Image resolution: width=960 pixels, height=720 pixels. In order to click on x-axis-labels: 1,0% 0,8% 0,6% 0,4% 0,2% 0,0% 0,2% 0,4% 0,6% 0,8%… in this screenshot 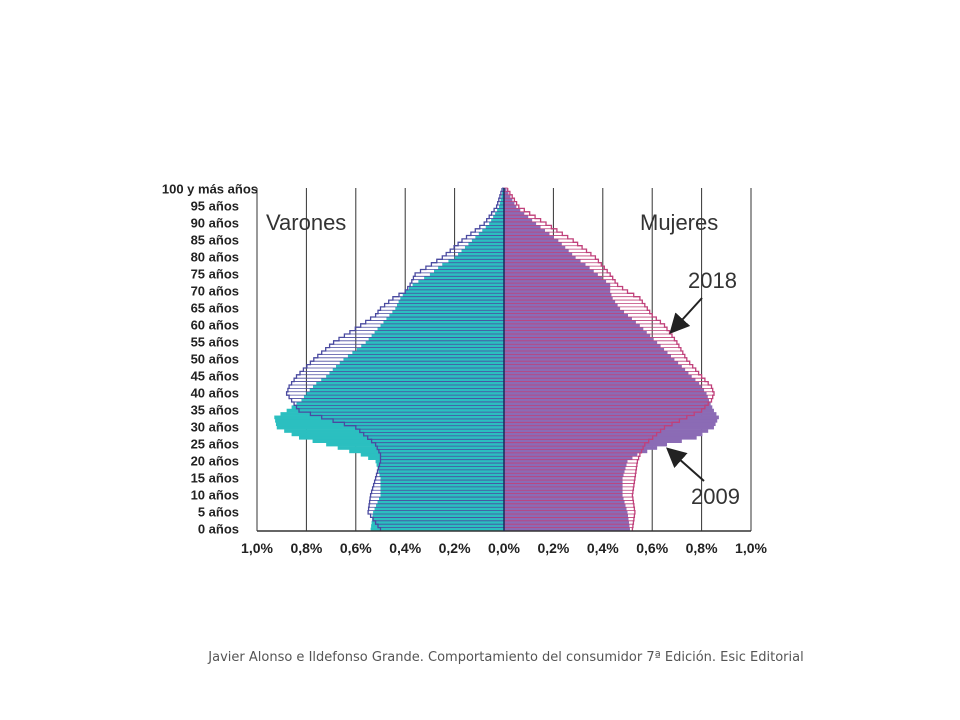, I will do `click(504, 548)`.